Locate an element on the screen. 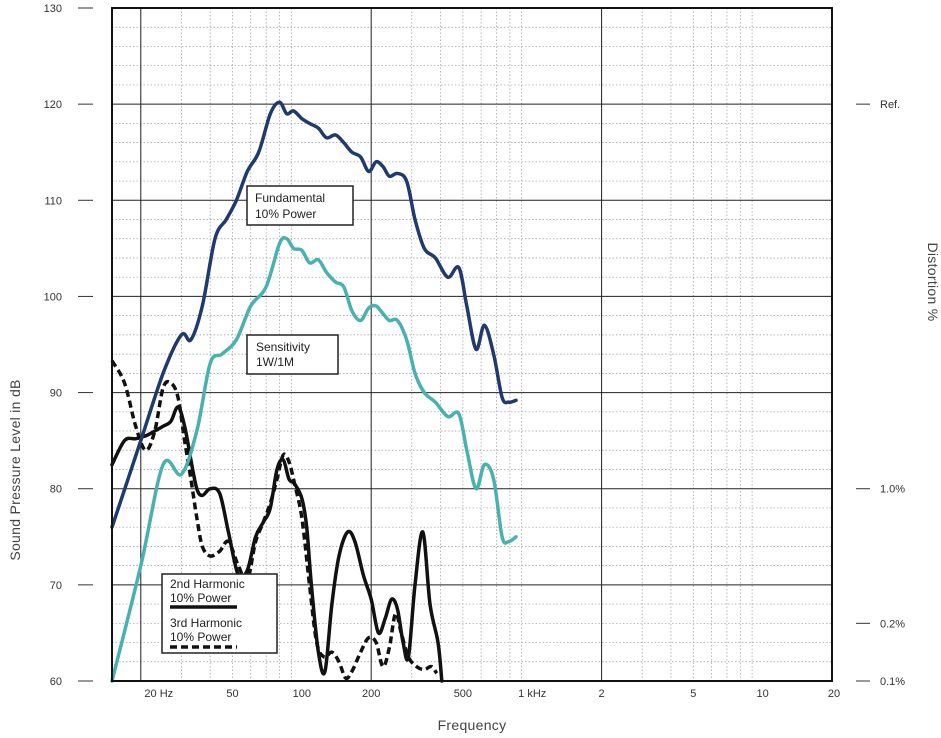  x-axis-title: Frequency is located at coordinates (472, 725).